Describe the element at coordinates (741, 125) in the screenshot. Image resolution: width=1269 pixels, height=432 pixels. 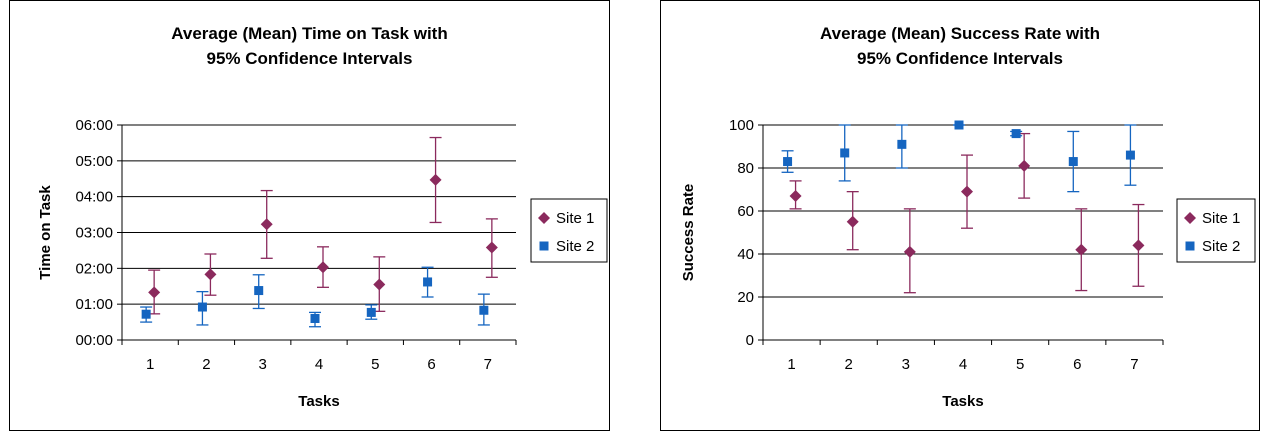
I see `y-tick-label: 100` at that location.